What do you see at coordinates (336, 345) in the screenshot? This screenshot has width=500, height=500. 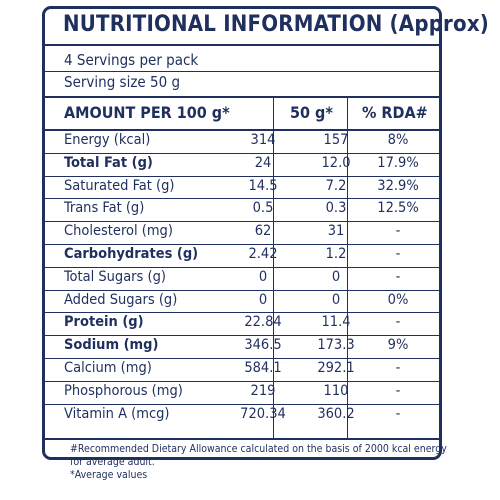 I see `value-per-50g: 173.3` at bounding box center [336, 345].